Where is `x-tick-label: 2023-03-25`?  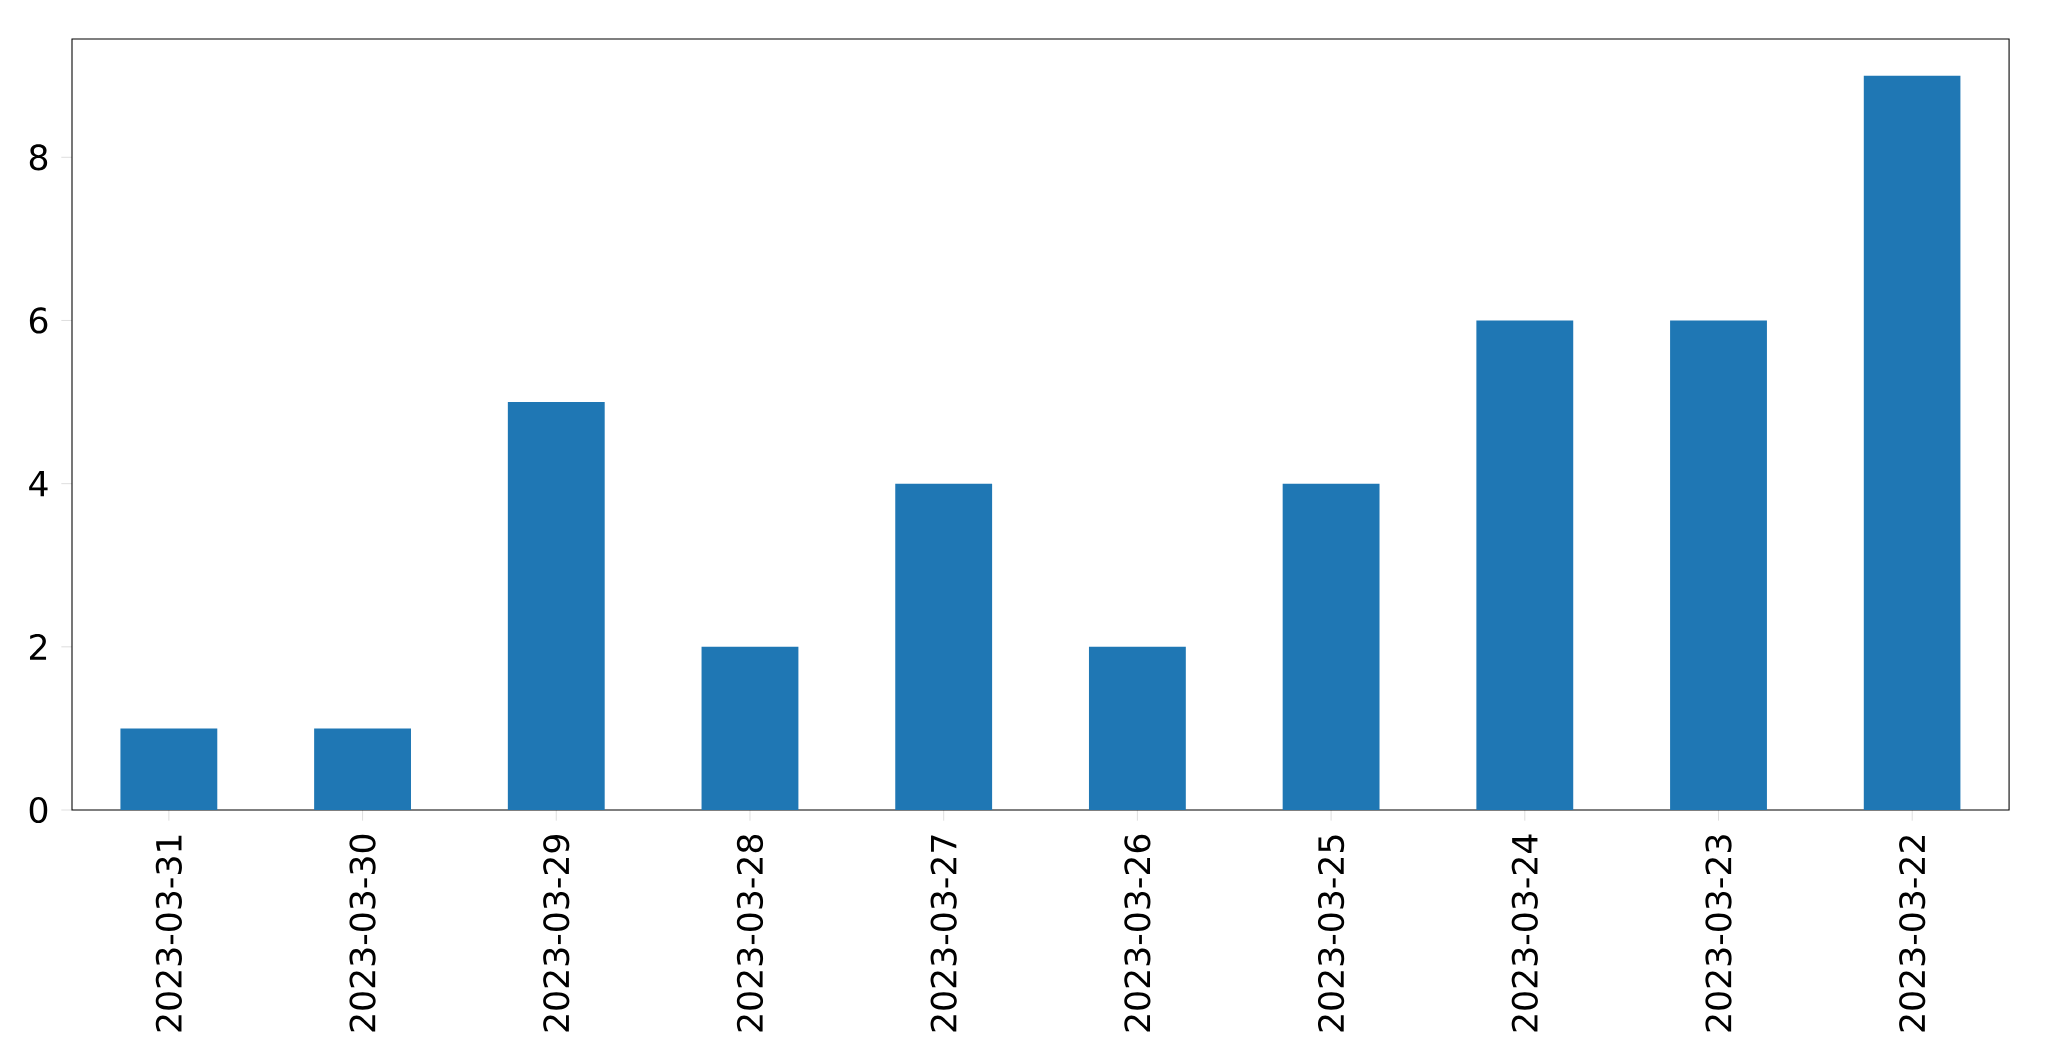
x-tick-label: 2023-03-25 is located at coordinates (1331, 933).